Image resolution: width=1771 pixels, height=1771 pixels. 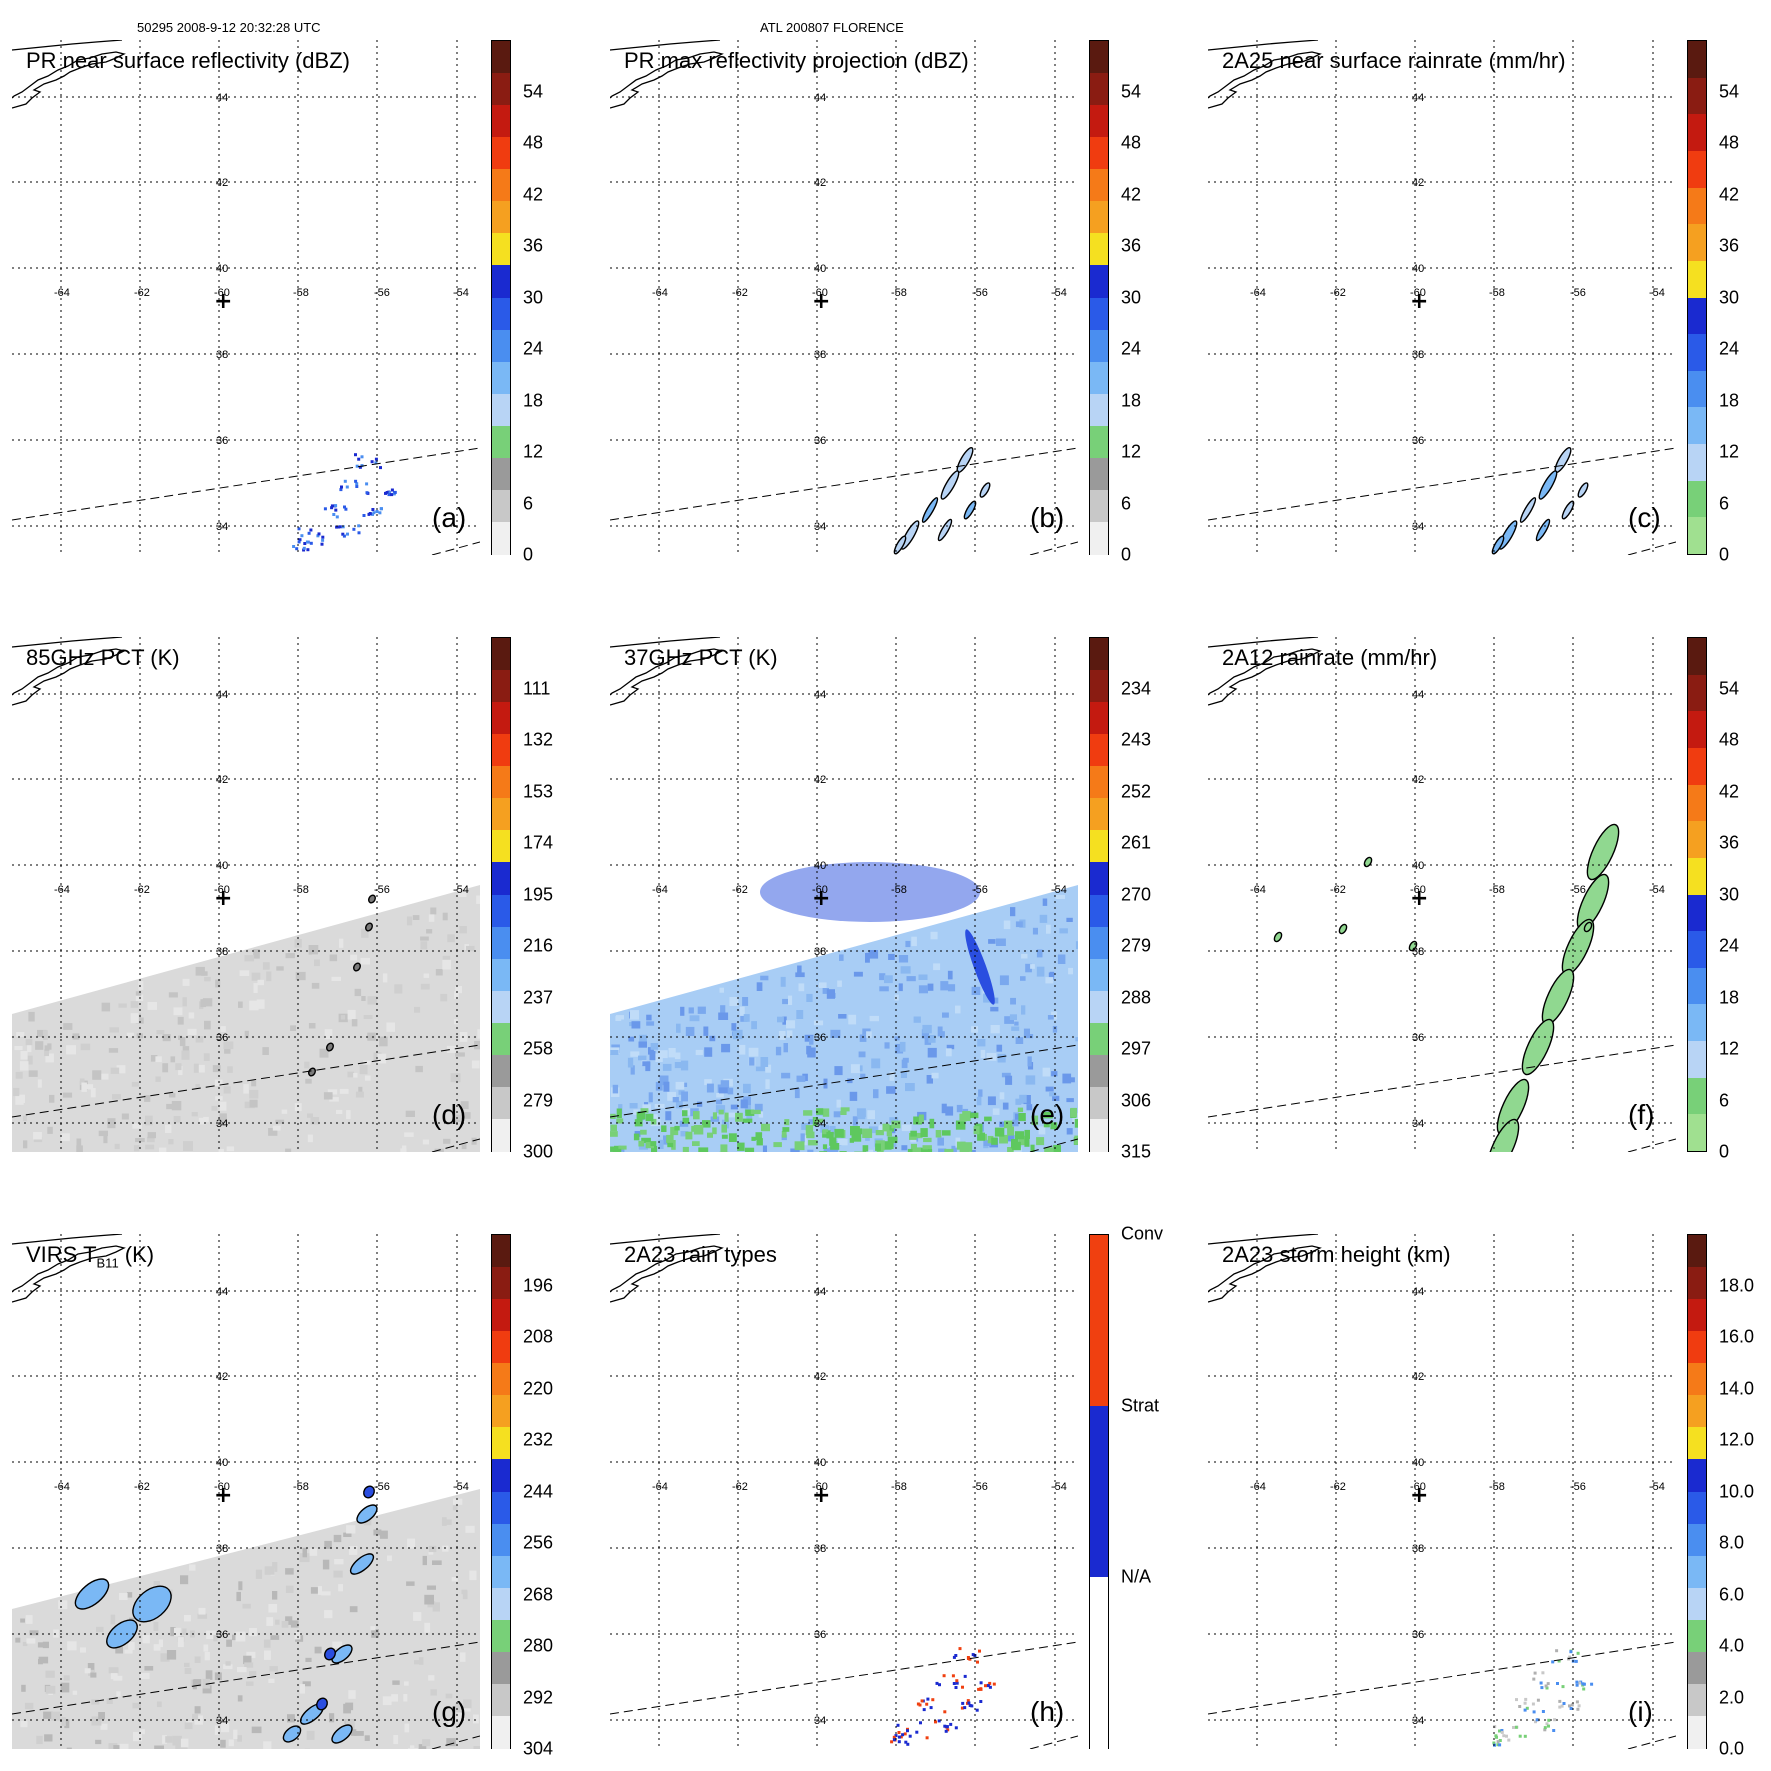 What do you see at coordinates (1258, 1487) in the screenshot?
I see `lon-label: -64` at bounding box center [1258, 1487].